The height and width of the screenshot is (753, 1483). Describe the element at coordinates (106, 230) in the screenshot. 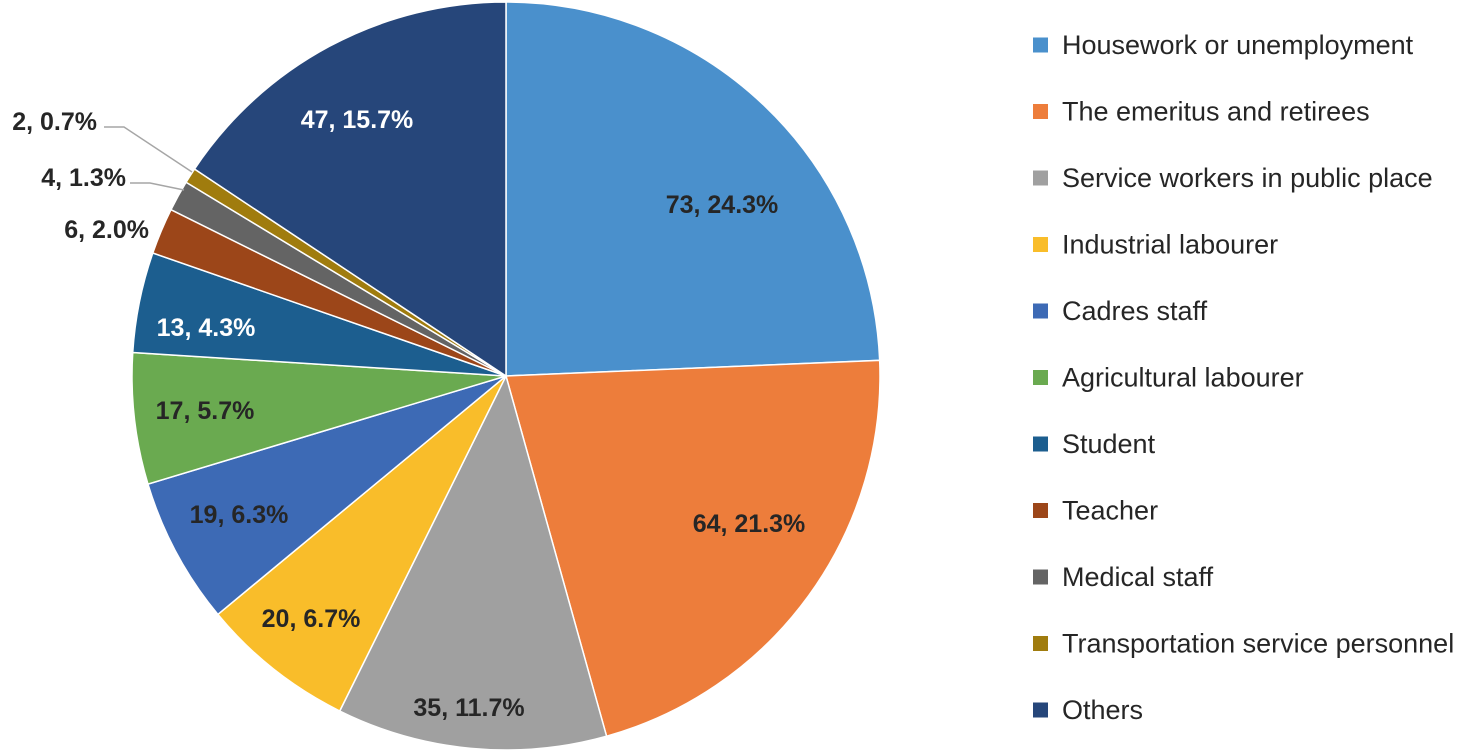

I see `slice-label-teacher: 6, 2.0%` at that location.